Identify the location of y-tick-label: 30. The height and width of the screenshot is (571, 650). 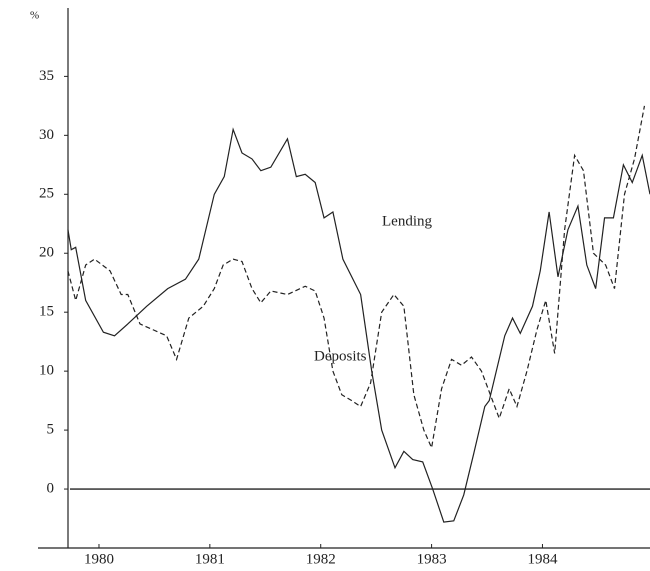
(46, 135).